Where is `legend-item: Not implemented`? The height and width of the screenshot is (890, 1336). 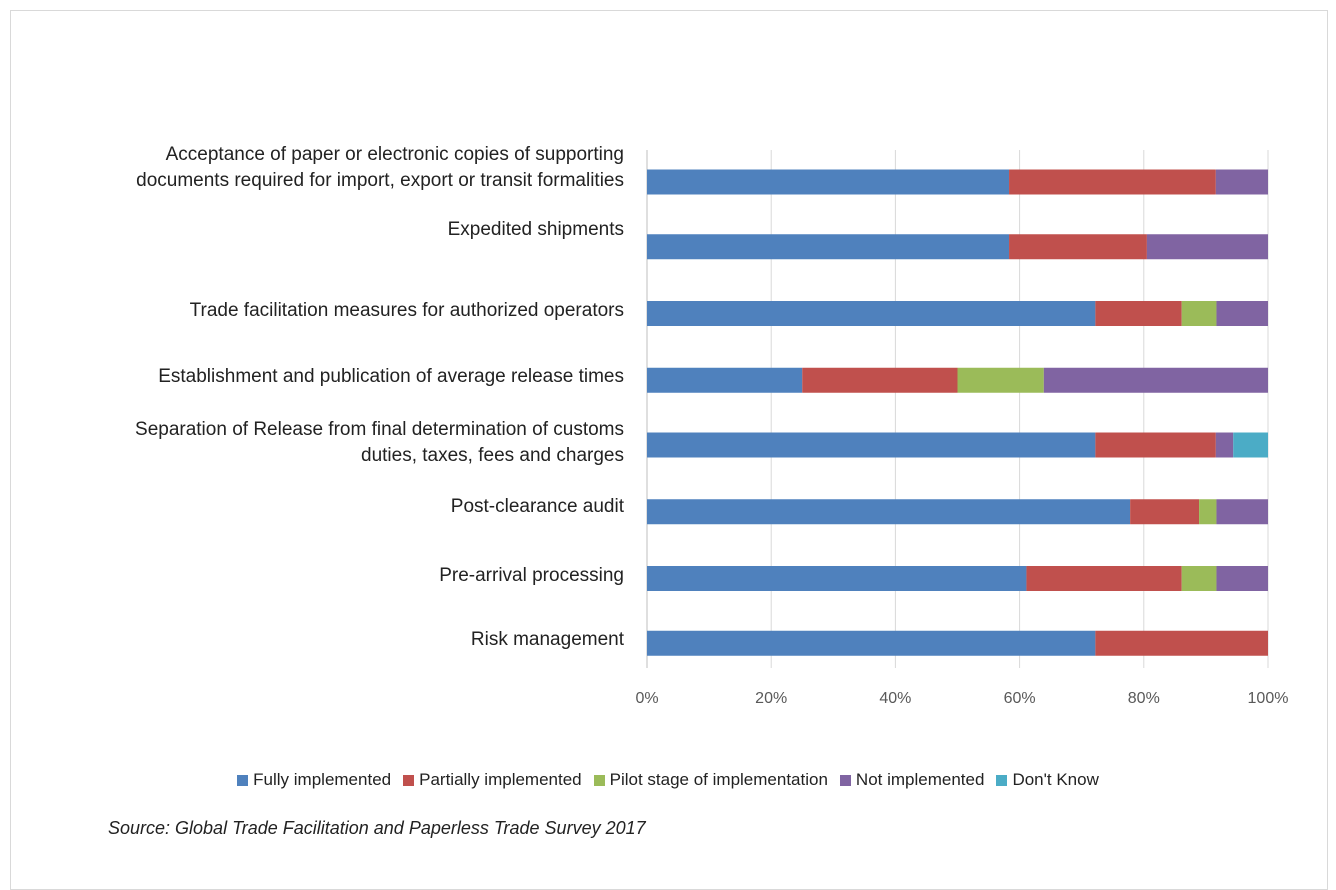
legend-item: Not implemented is located at coordinates (912, 780).